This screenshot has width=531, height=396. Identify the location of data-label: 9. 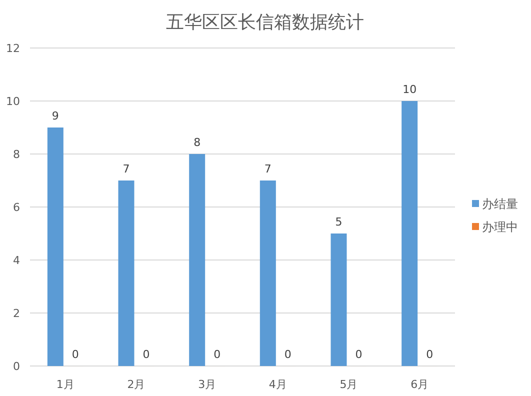
(55, 116).